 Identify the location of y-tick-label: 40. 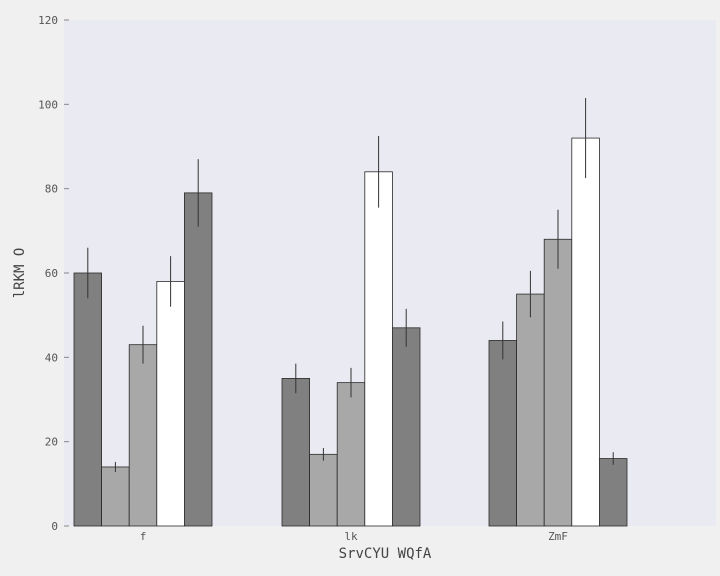
(51, 357).